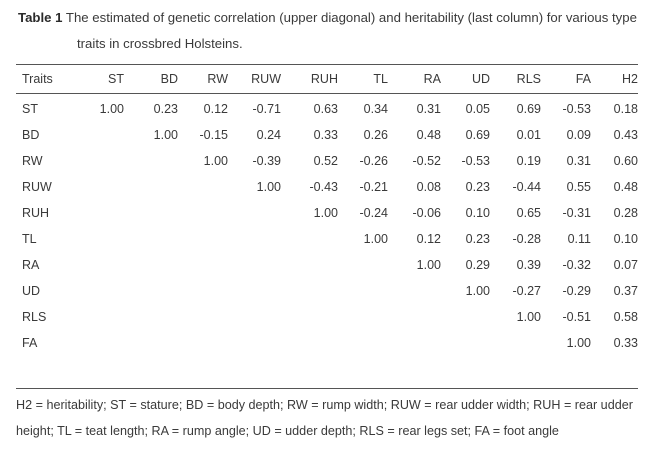 Image resolution: width=650 pixels, height=450 pixels. Describe the element at coordinates (325, 109) in the screenshot. I see `table-cell: 0.63` at that location.